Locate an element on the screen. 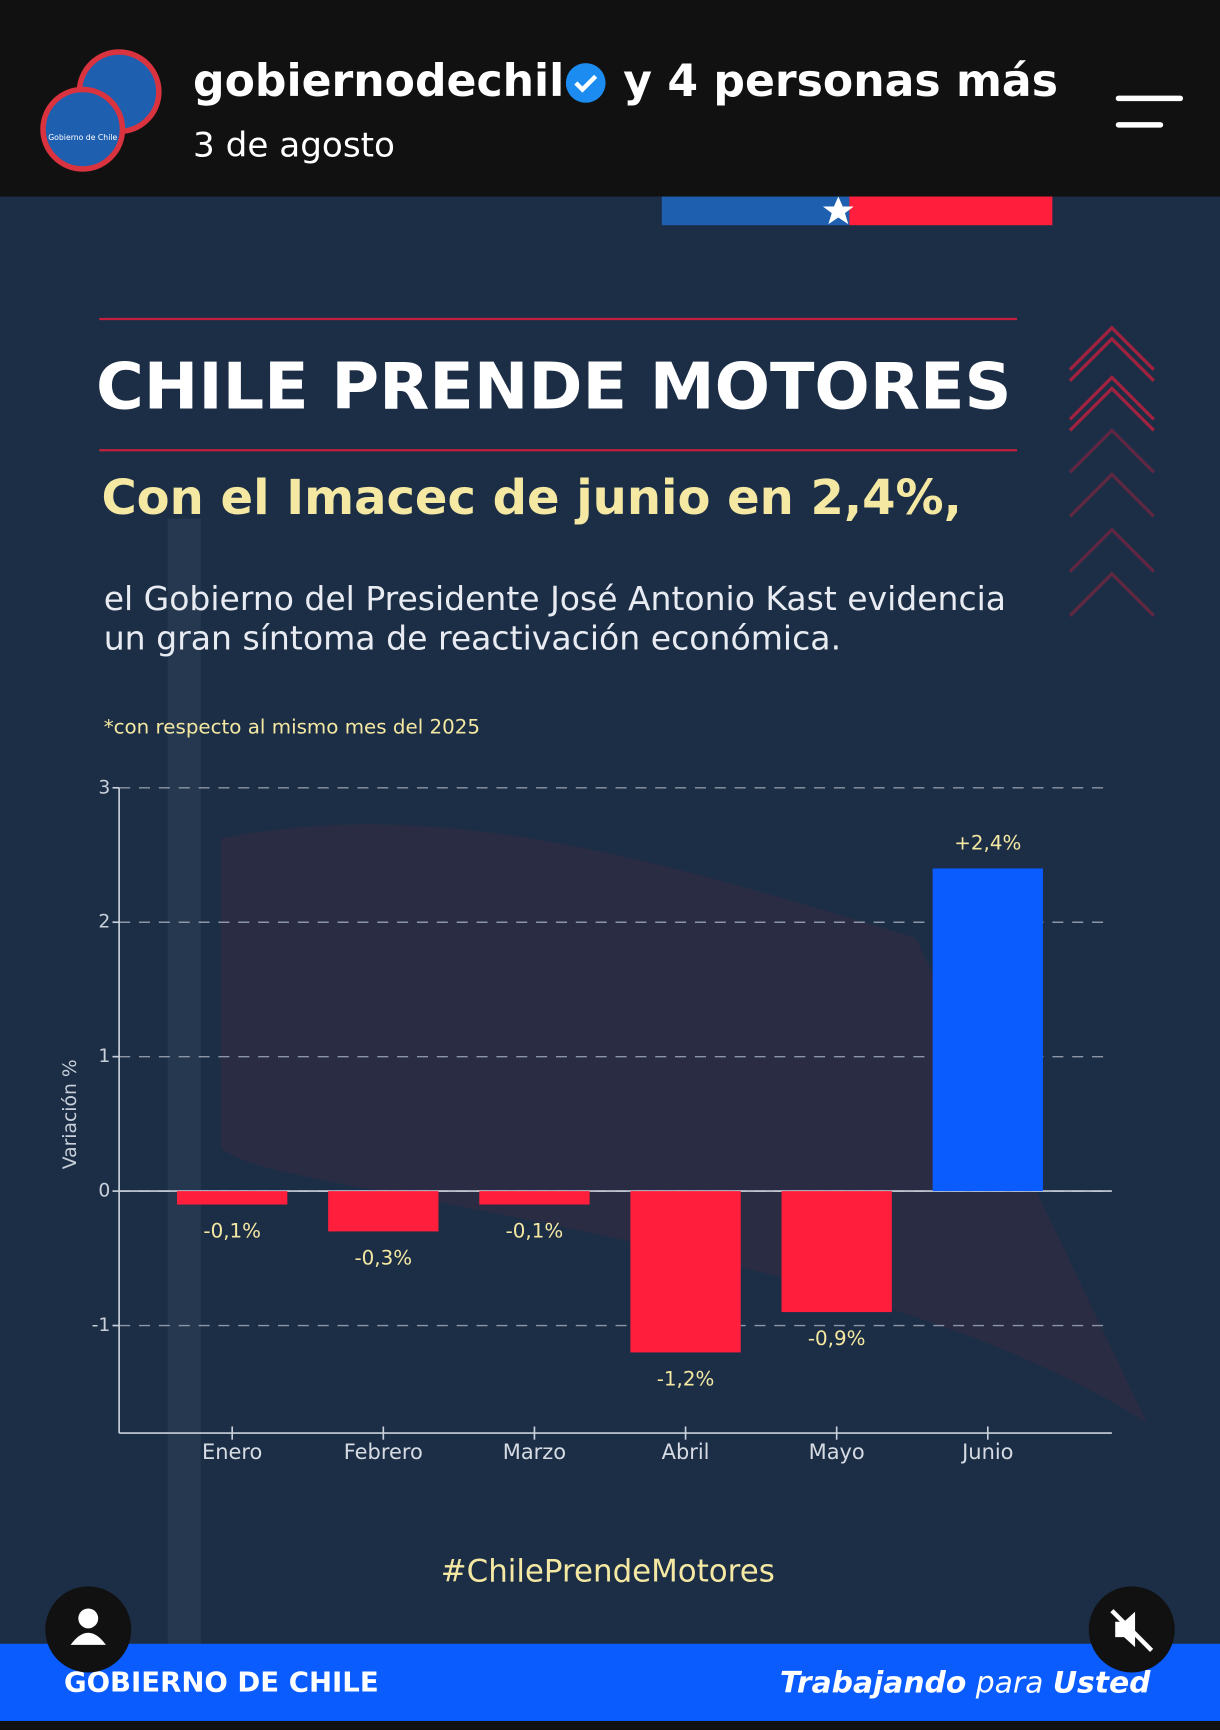 The width and height of the screenshot is (1220, 1730). footer-brand: GOBIERNO DE CHILE is located at coordinates (221, 1681).